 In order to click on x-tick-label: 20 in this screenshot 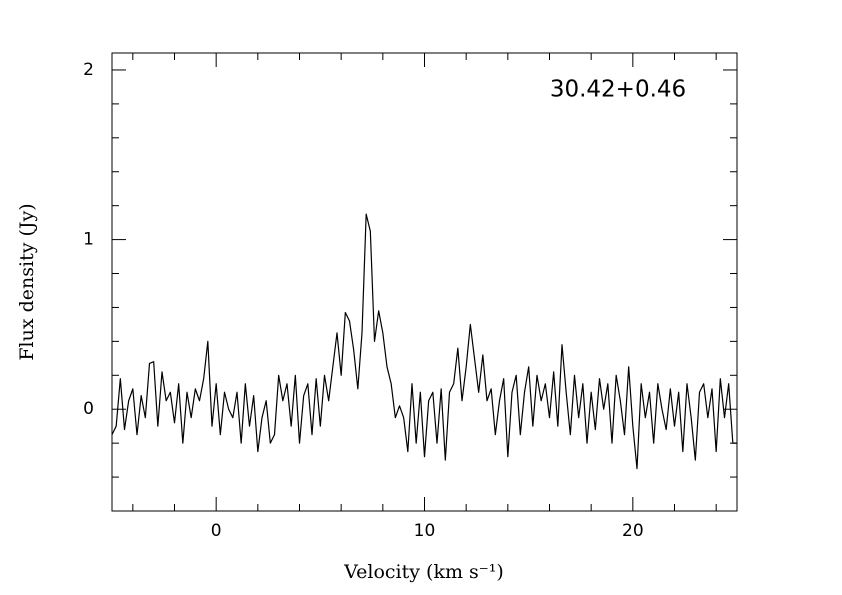, I will do `click(633, 531)`.